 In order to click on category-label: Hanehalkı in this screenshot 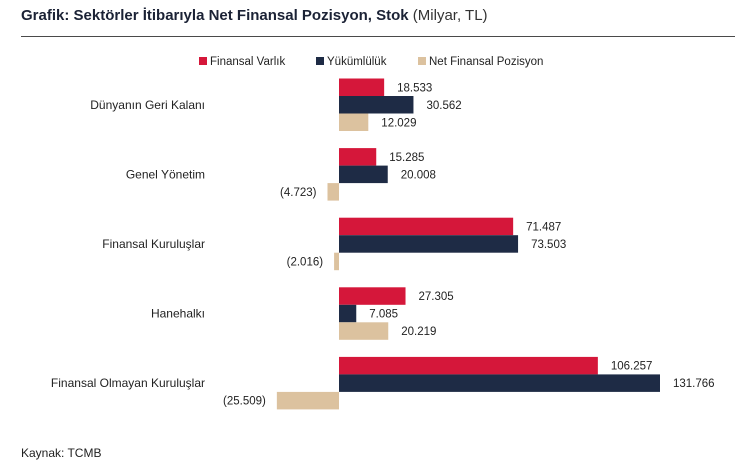, I will do `click(178, 314)`.